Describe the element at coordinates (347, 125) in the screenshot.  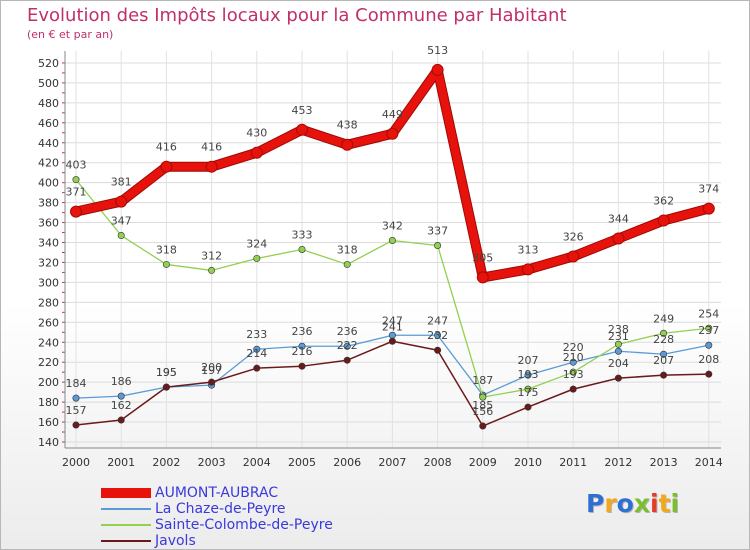
I see `data-label: 438` at that location.